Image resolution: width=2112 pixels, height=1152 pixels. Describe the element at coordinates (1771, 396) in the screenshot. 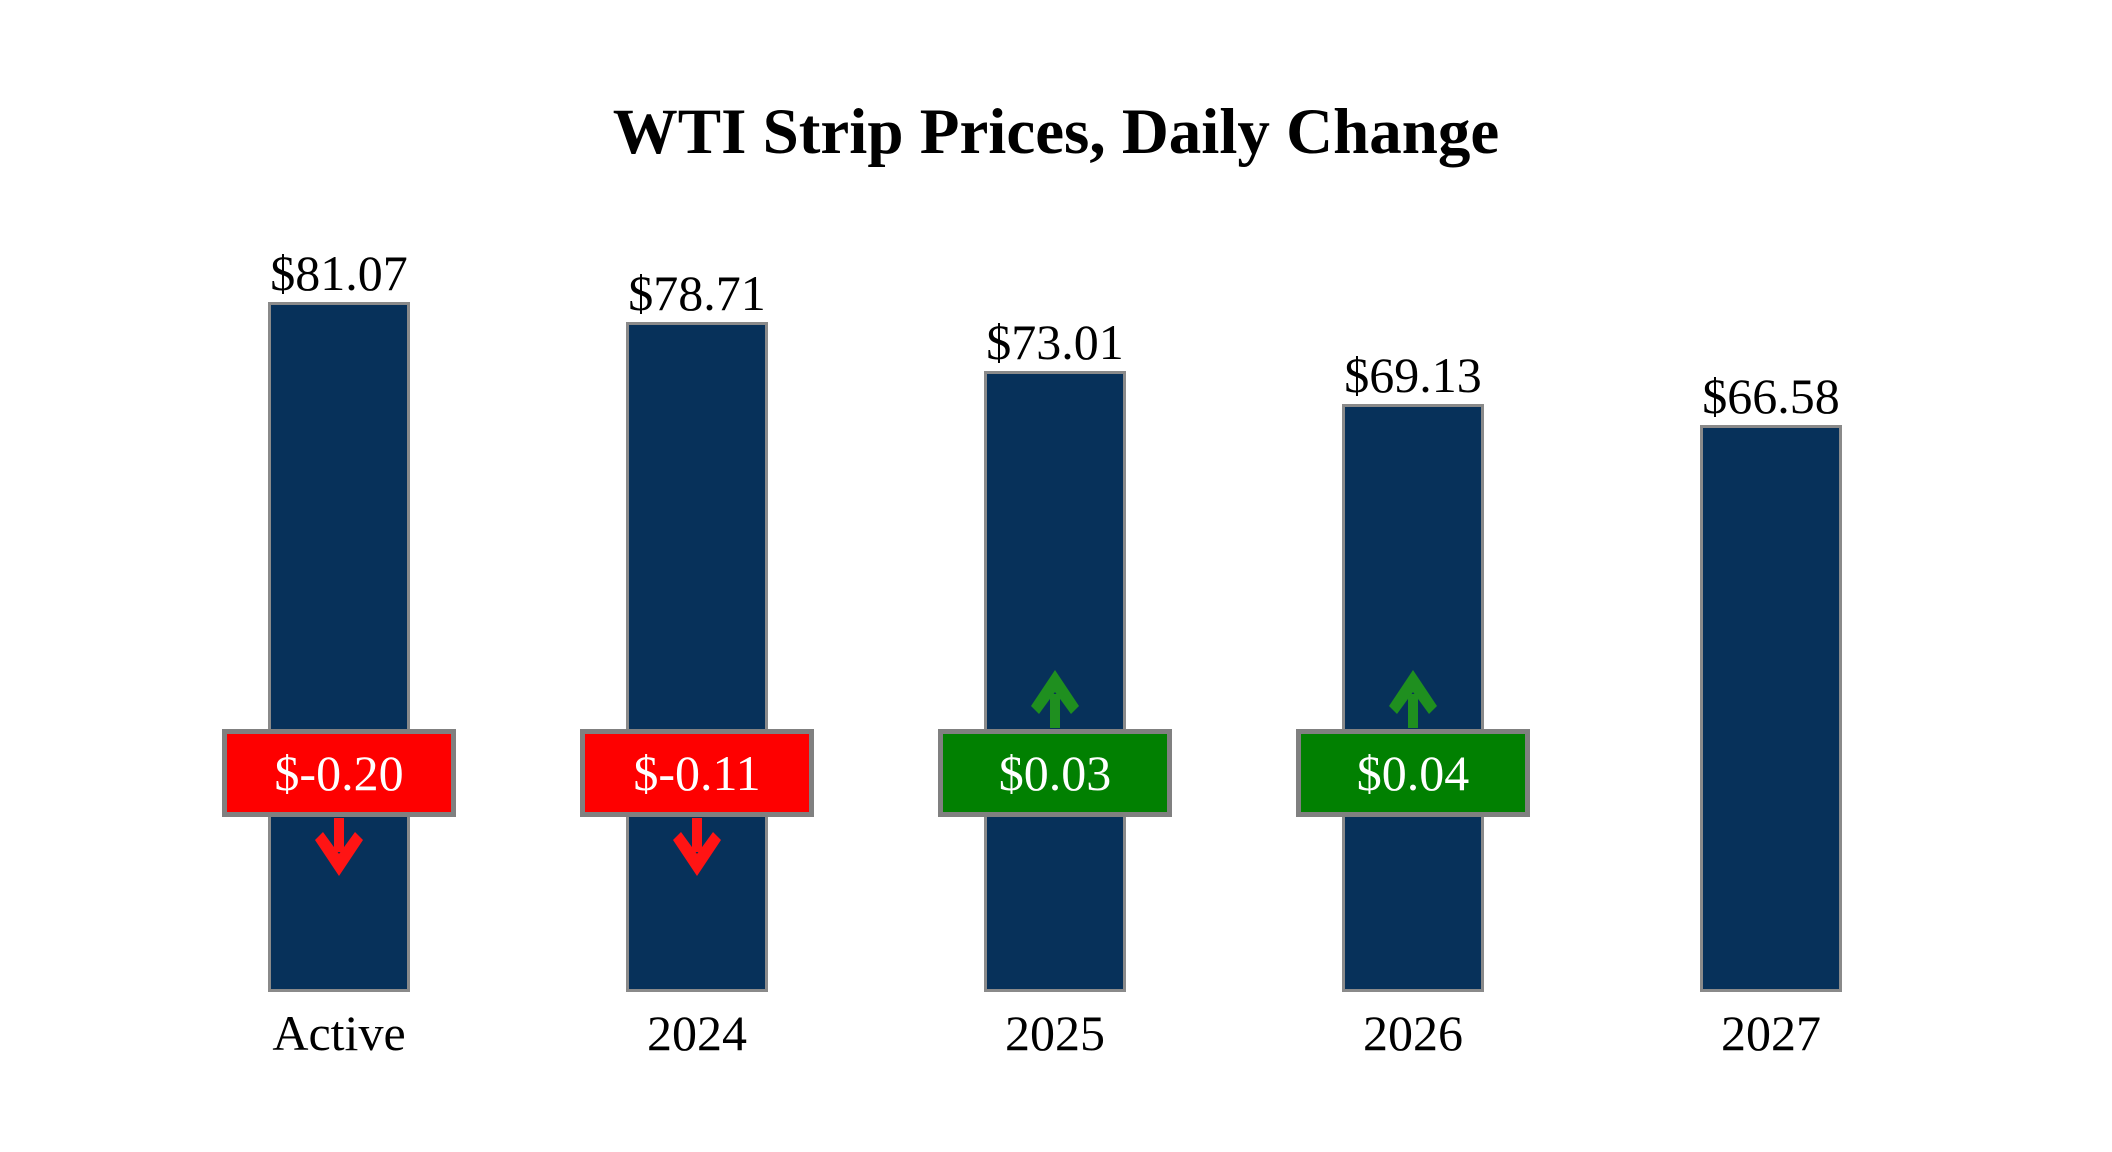

I see `bar-value-label: $66.58` at that location.